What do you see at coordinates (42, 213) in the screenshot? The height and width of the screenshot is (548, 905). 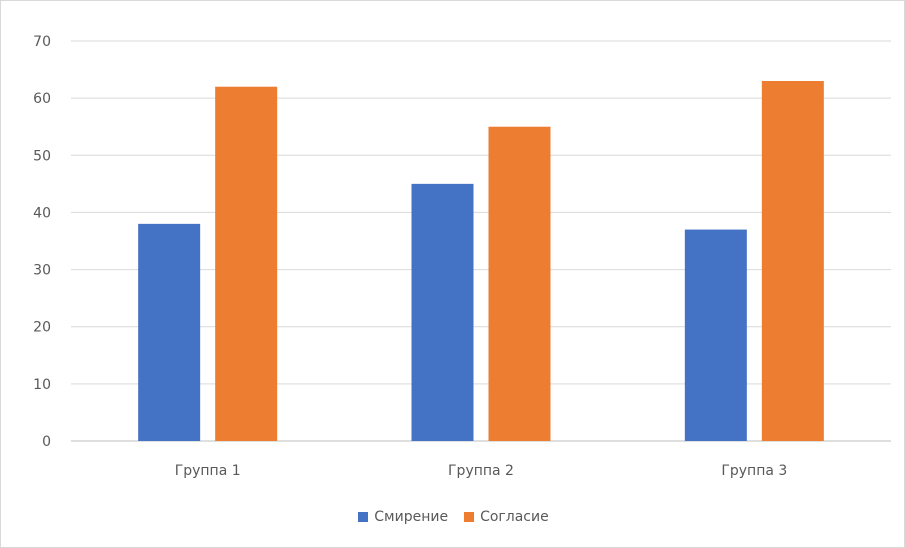 I see `y-tick-label: 40` at bounding box center [42, 213].